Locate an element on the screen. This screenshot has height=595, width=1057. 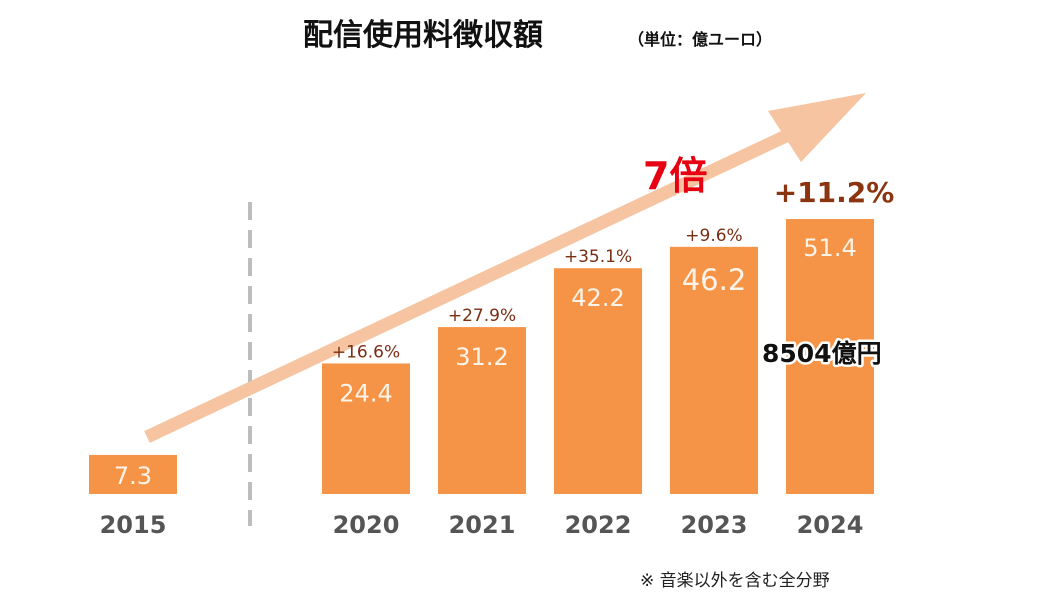
yen-equivalent-annotation: 8504億円 is located at coordinates (822, 353).